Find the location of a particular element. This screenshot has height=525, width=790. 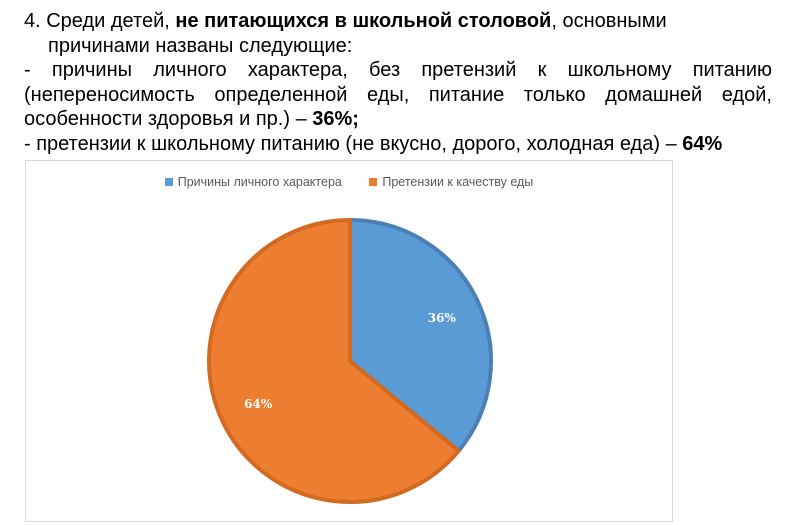

legend-label-personal: Причины личного характера is located at coordinates (259, 182).